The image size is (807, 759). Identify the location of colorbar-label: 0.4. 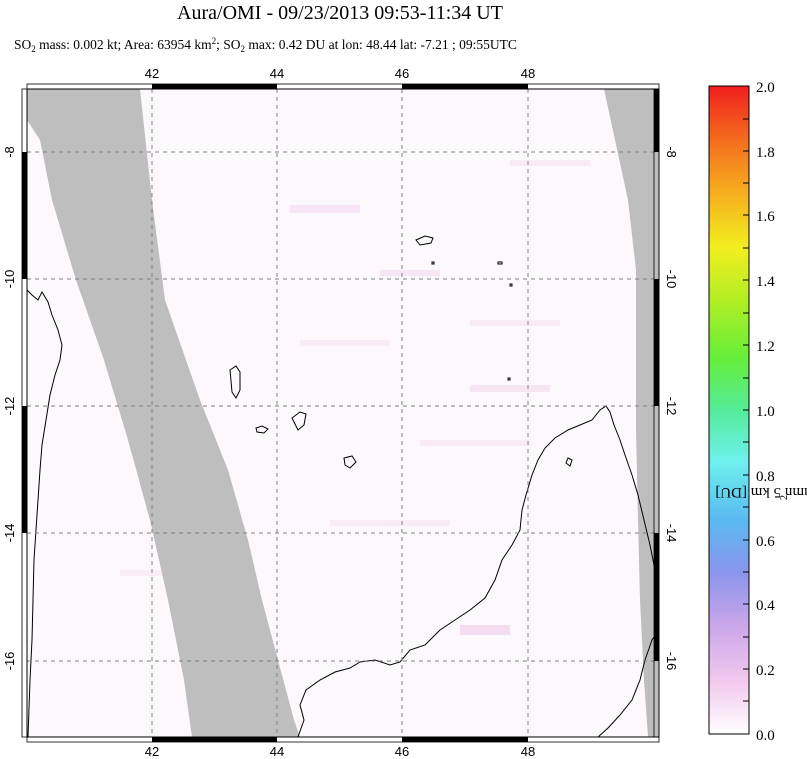
(765, 606).